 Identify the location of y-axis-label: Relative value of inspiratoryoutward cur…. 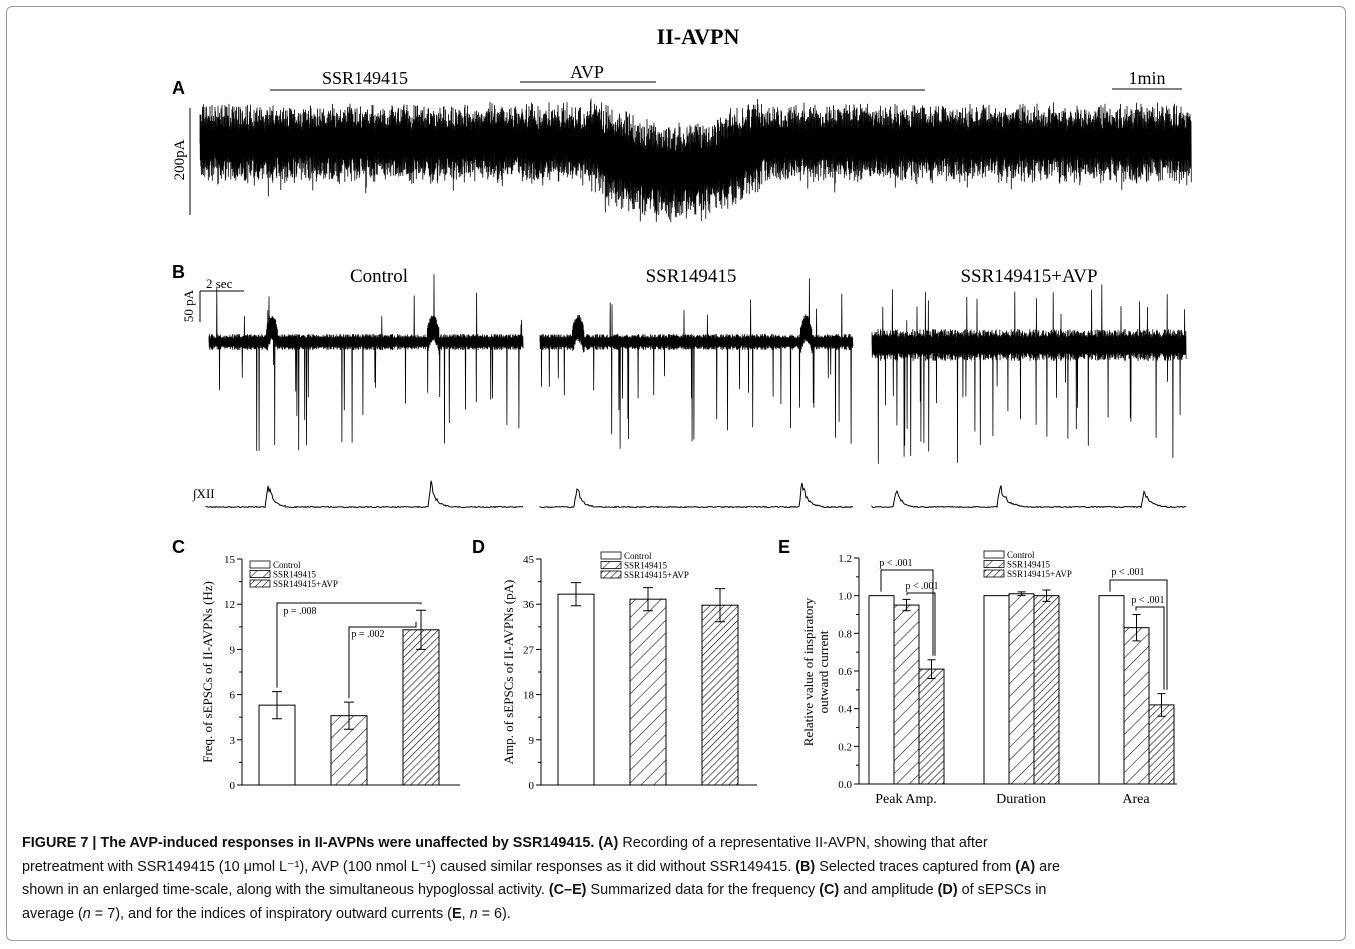
(816, 671).